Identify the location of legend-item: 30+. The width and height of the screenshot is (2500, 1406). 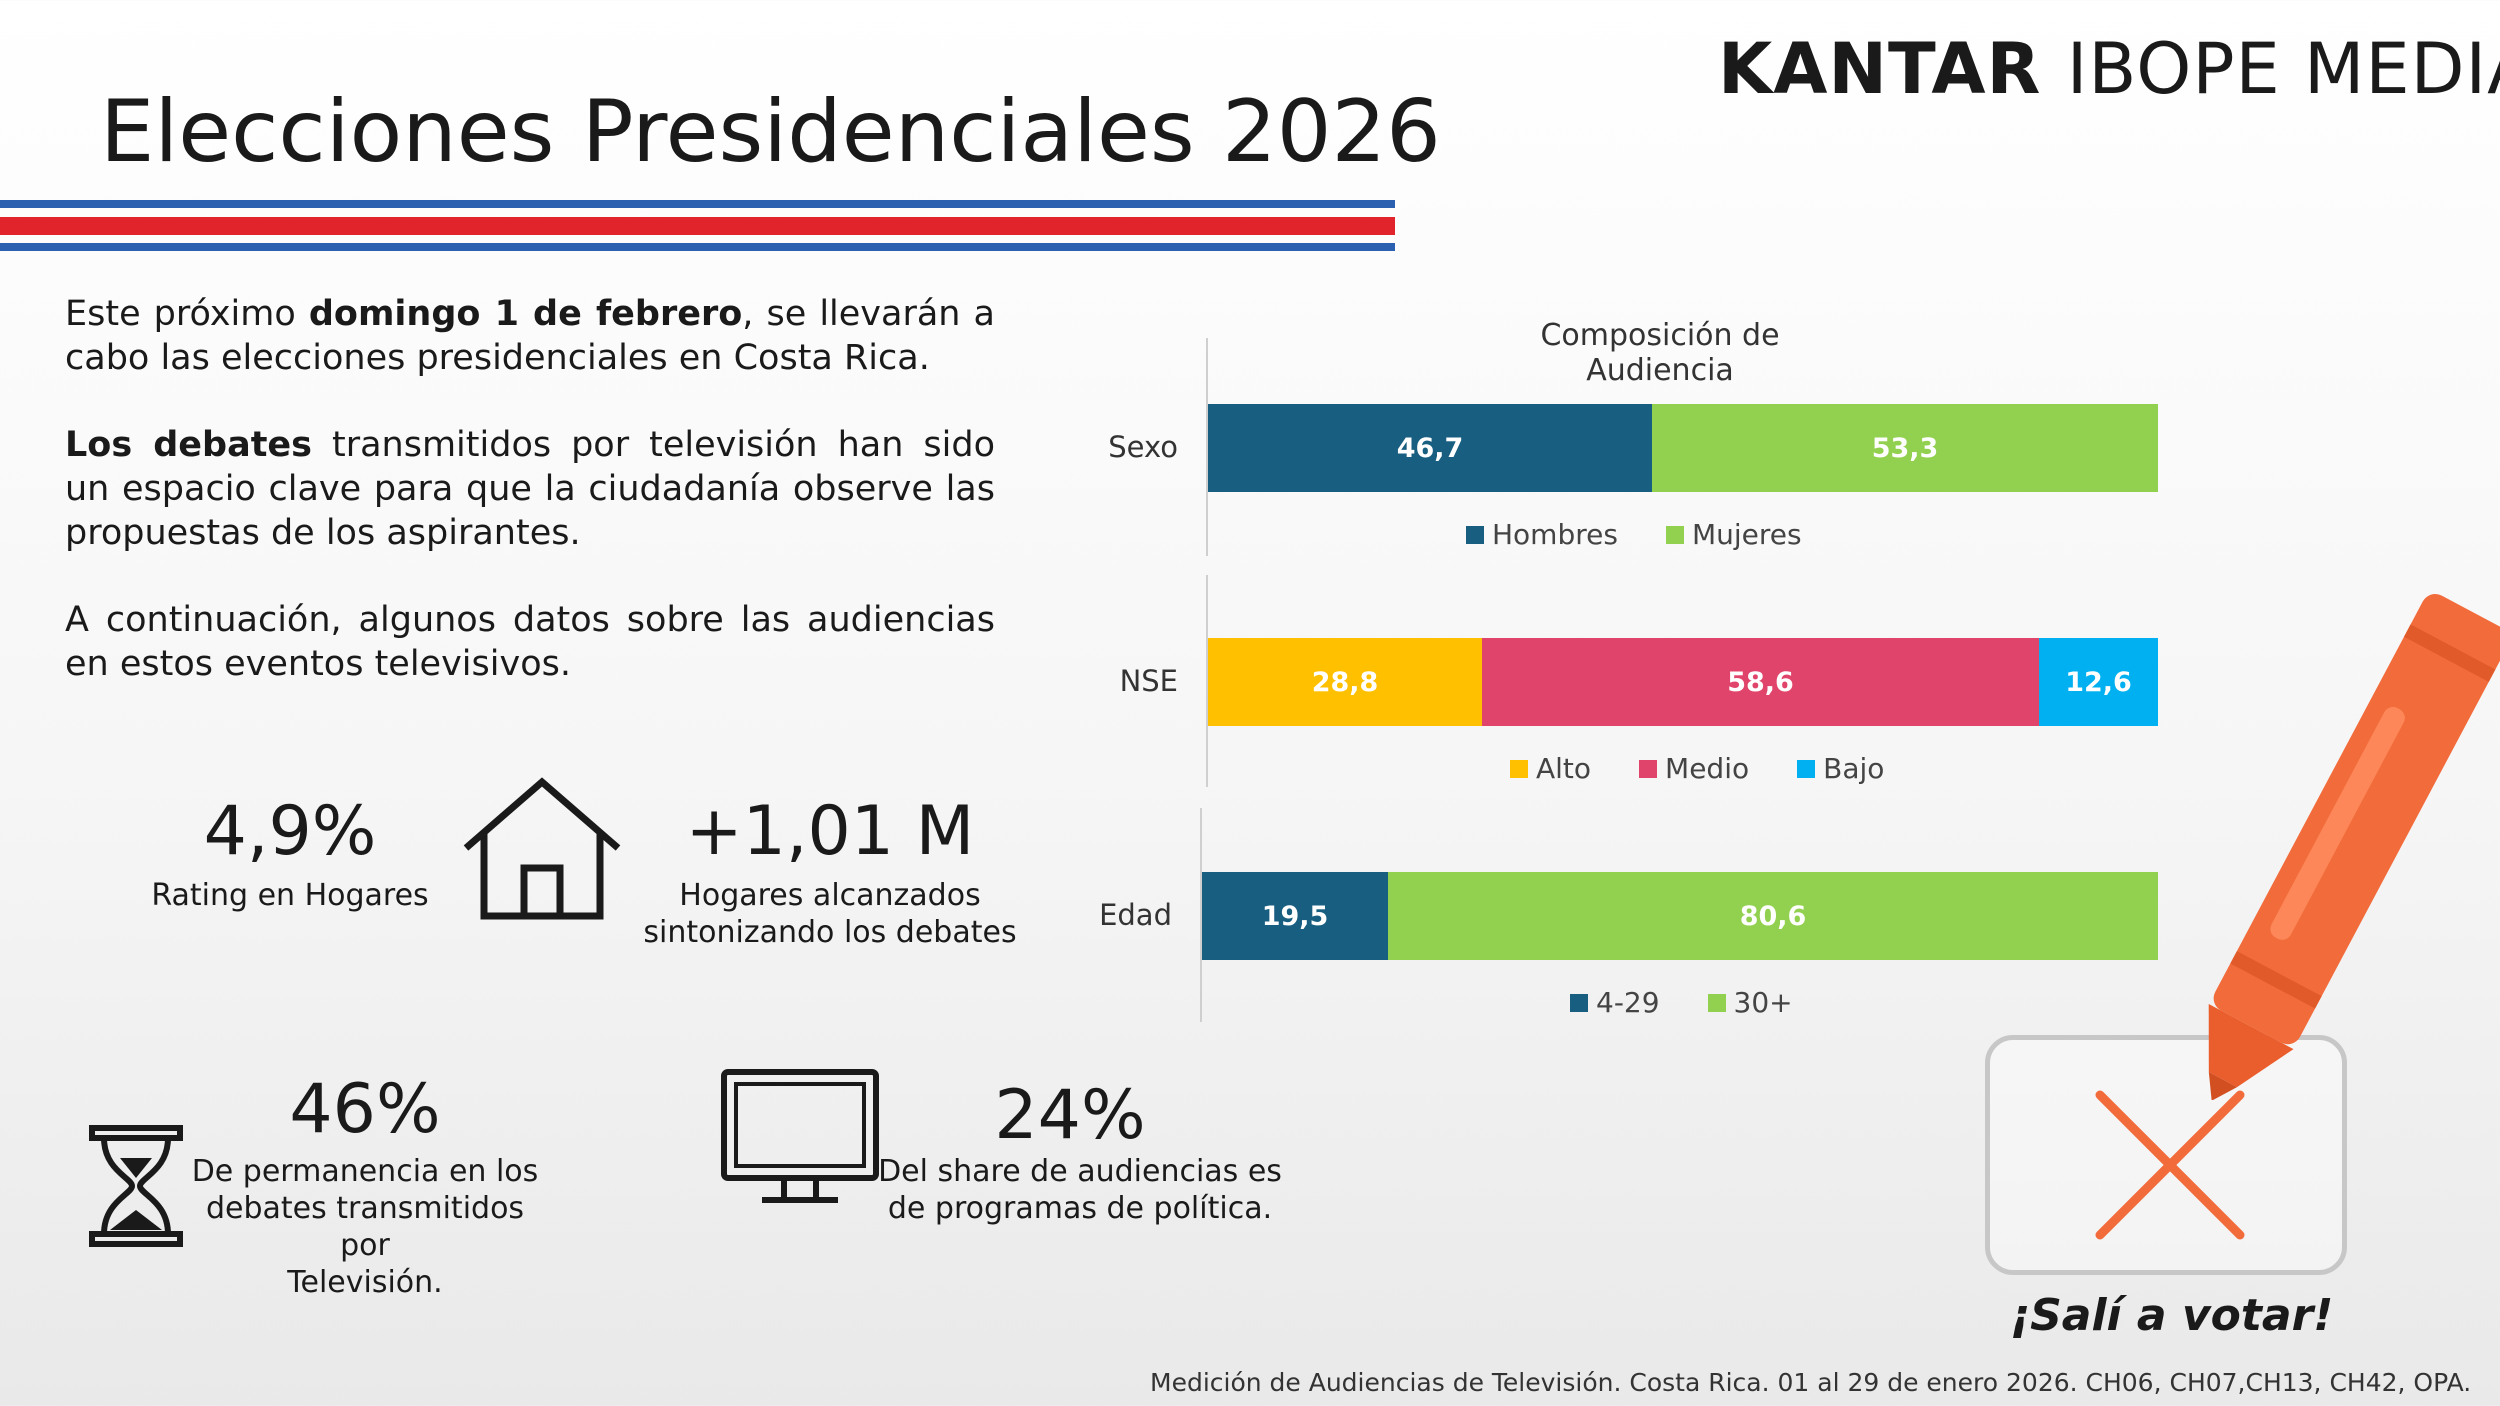
(1750, 1002).